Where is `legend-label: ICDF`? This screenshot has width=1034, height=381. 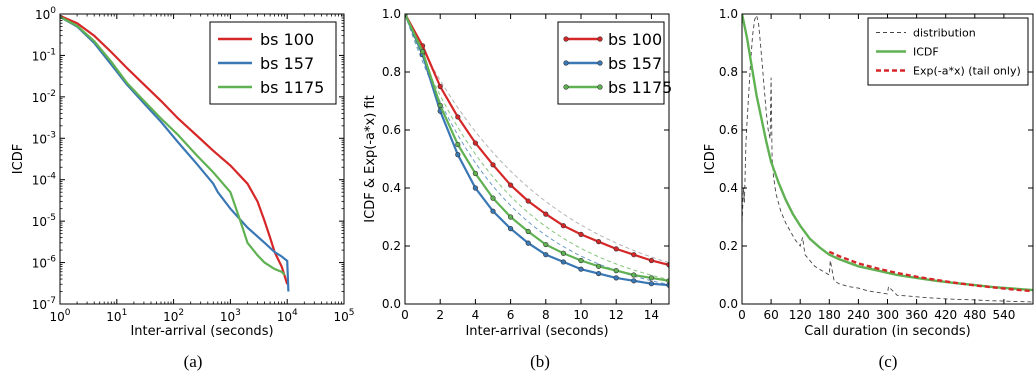 legend-label: ICDF is located at coordinates (926, 51).